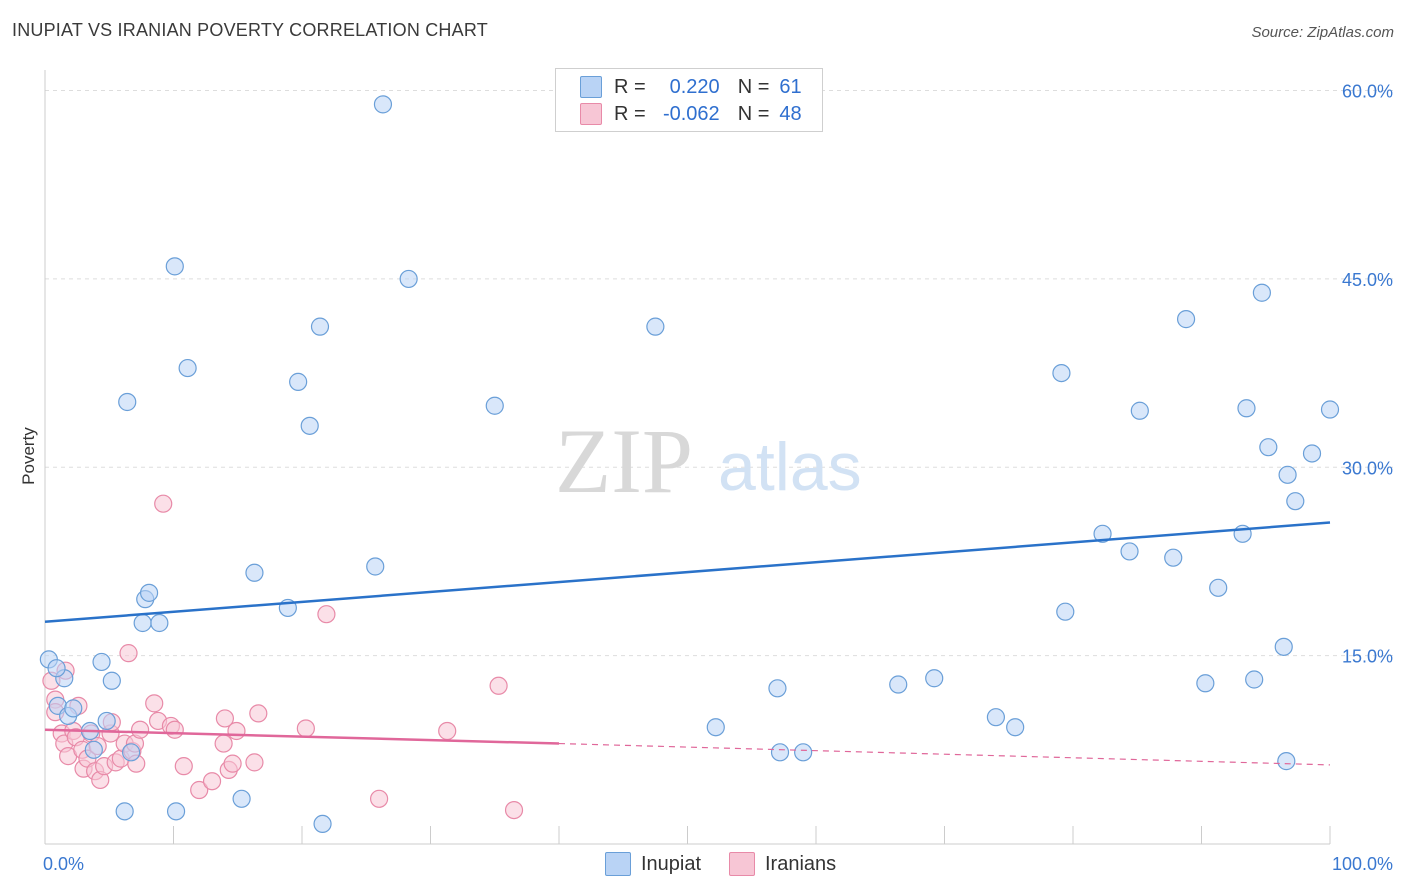 The width and height of the screenshot is (1406, 892). I want to click on bottom-legend-iranians: Iranians, so click(782, 864).